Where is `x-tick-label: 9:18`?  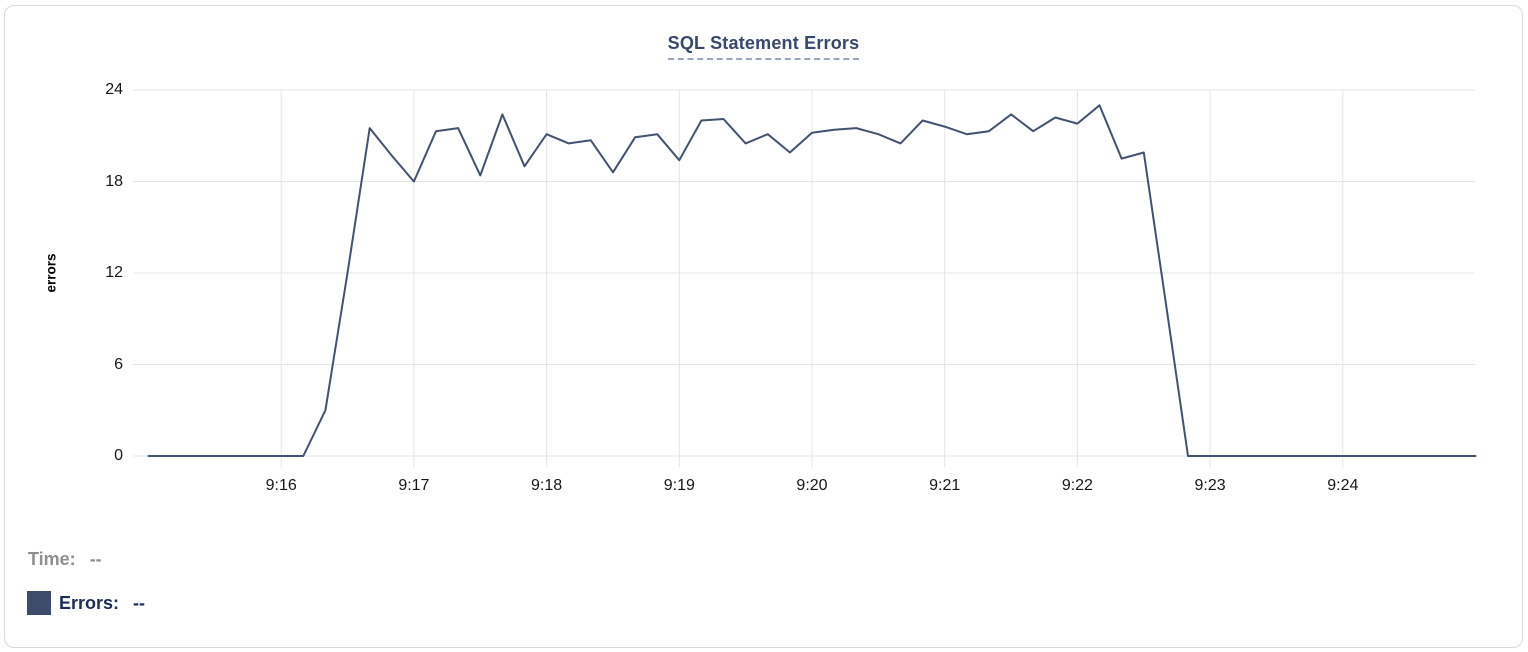 x-tick-label: 9:18 is located at coordinates (547, 485).